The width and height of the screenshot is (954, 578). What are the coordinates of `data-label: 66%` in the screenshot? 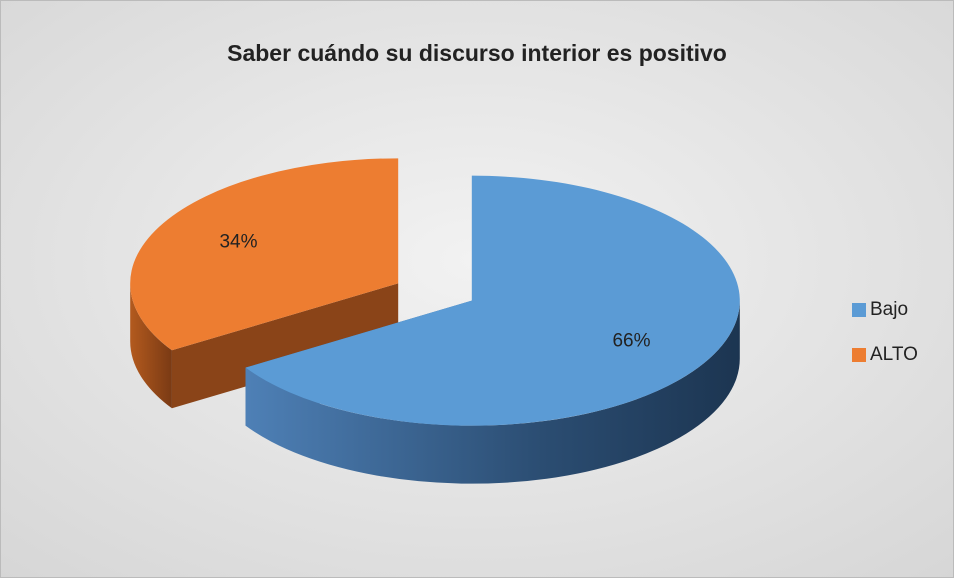 It's located at (631, 341).